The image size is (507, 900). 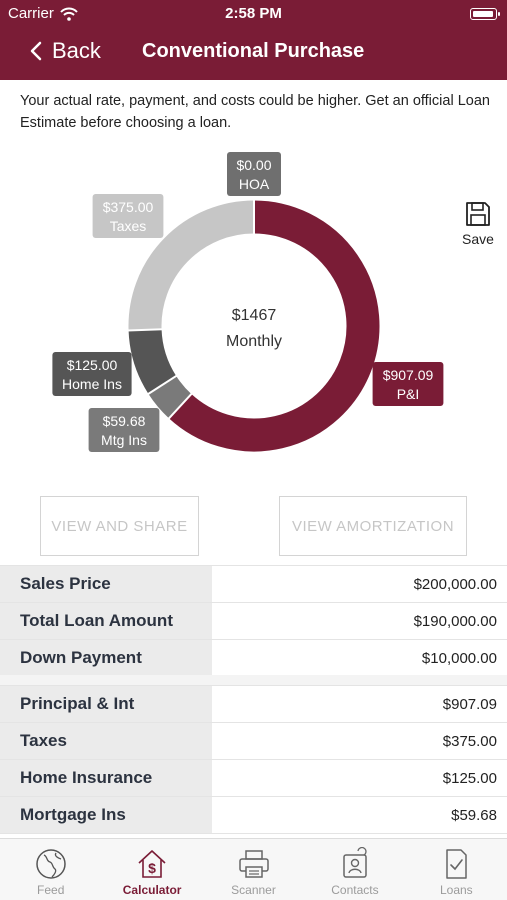 I want to click on page-title: Conventional Purchase, so click(x=253, y=51).